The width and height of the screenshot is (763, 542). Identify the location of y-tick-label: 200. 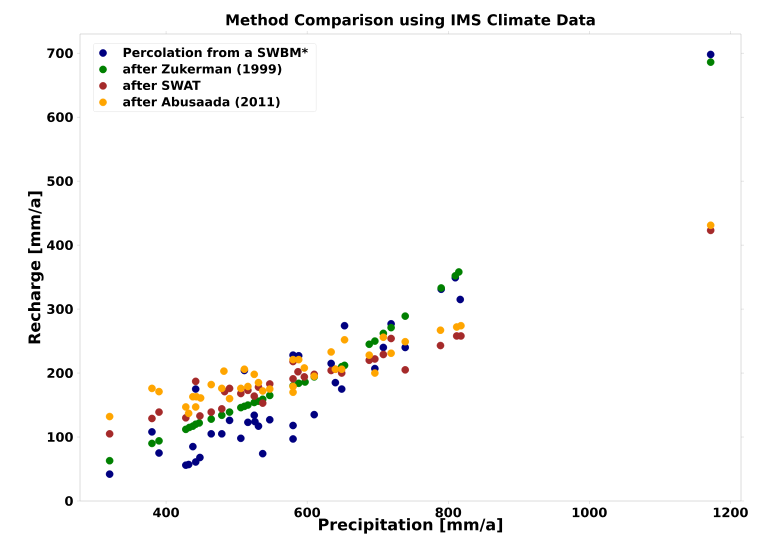
(60, 373).